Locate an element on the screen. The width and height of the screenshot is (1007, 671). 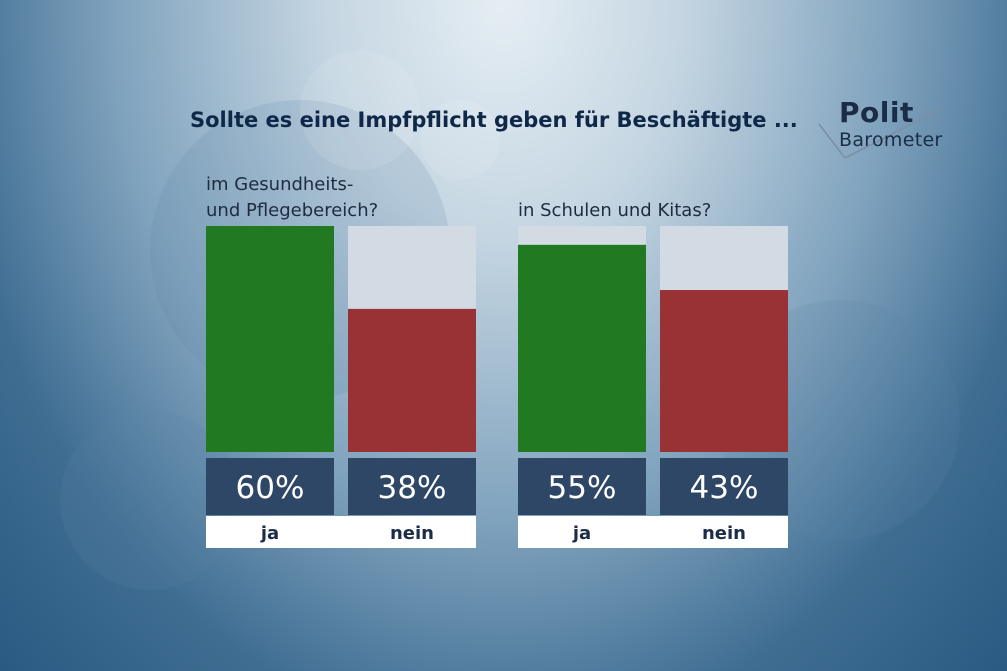
politbarometer-logo: Polit Barometer is located at coordinates (885, 131).